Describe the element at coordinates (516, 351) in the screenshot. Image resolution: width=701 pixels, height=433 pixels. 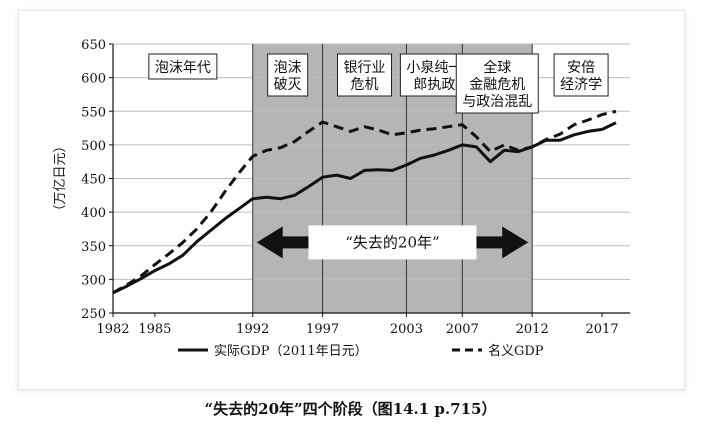
I see `legend-label: 名义GDP` at that location.